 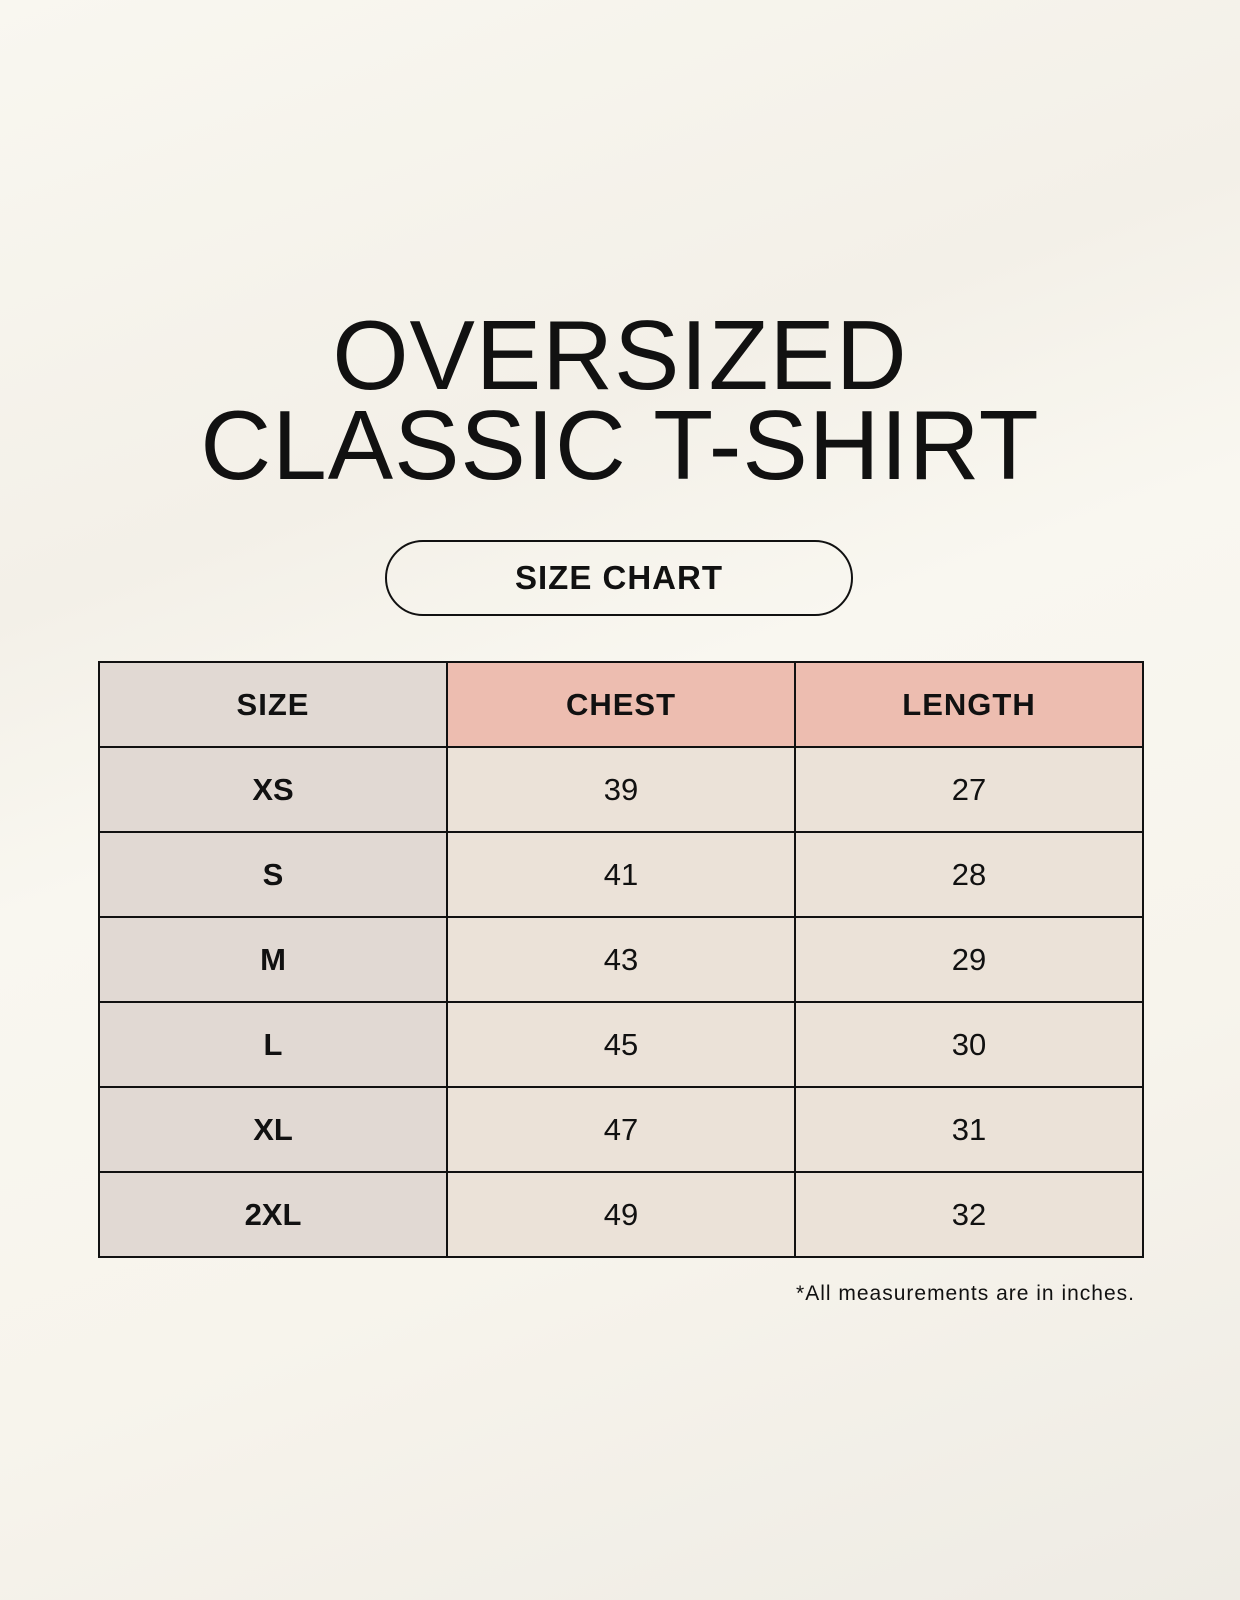 I want to click on cell-length: 29, so click(x=969, y=959).